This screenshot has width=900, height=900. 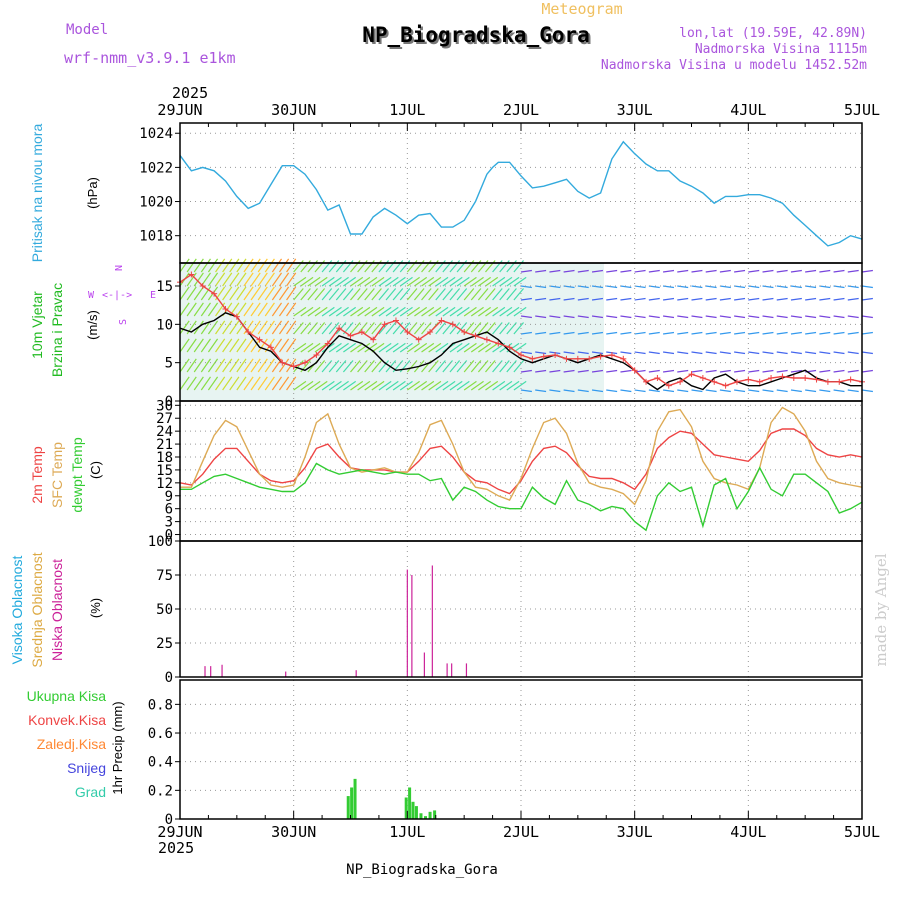 I want to click on y-tick-label: 18, so click(x=164, y=458).